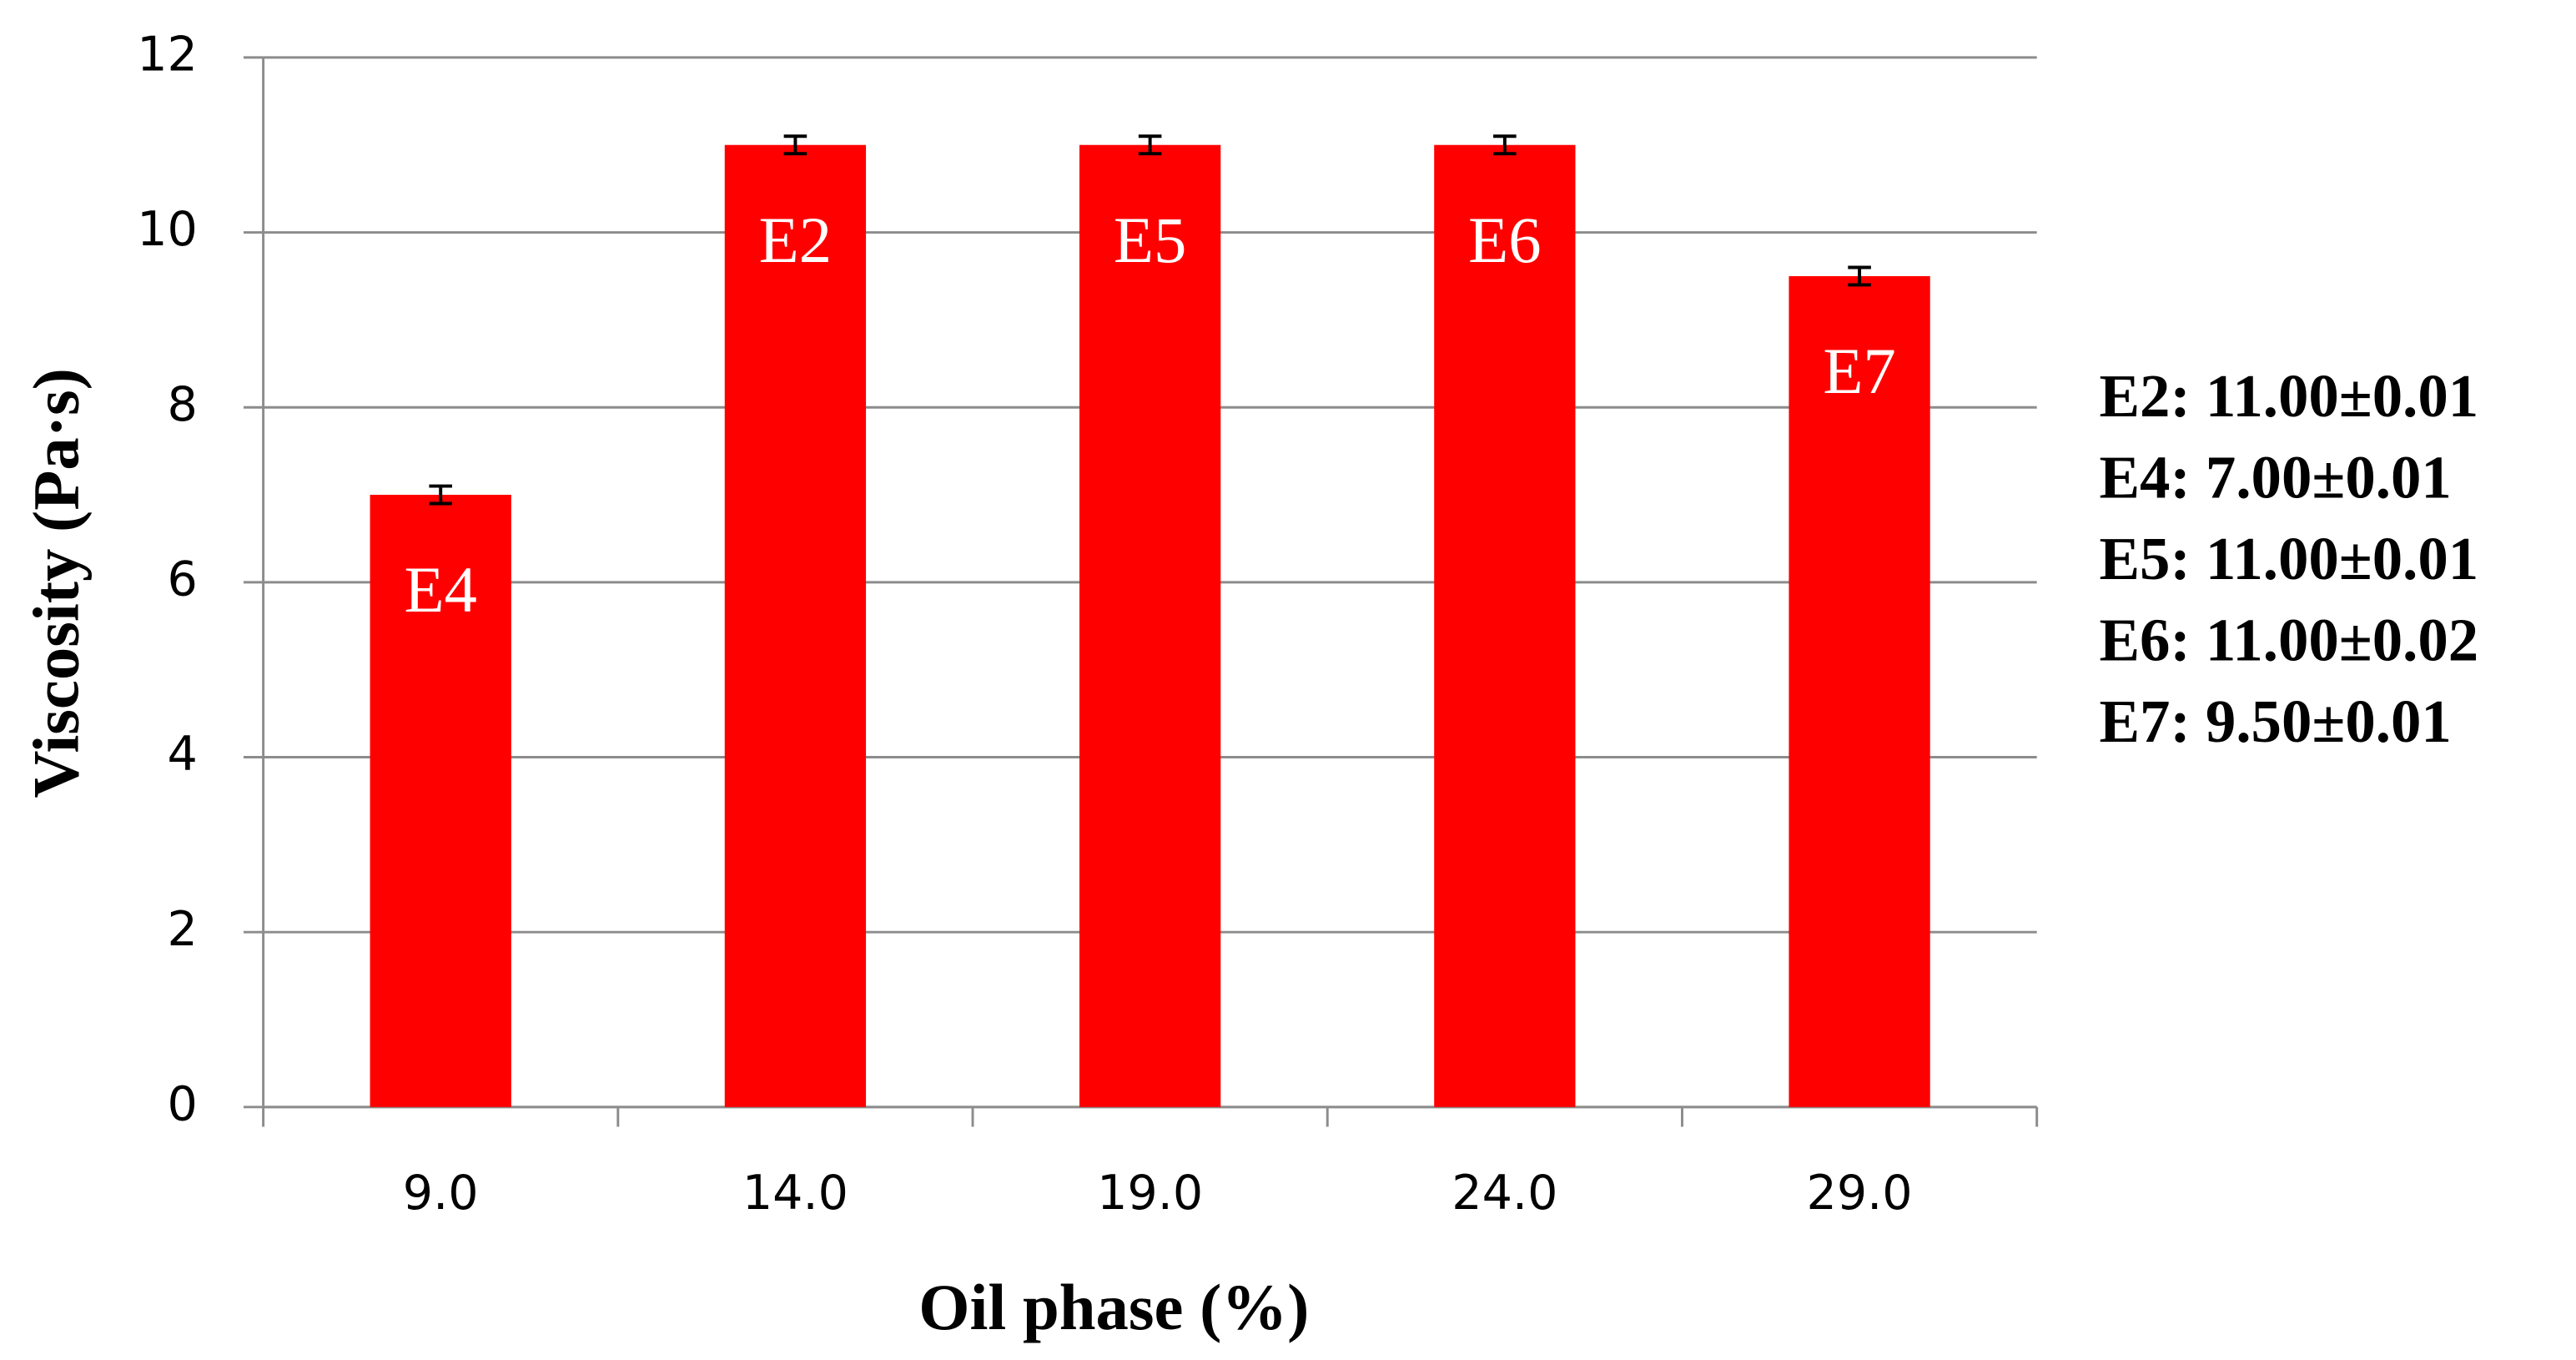  What do you see at coordinates (440, 590) in the screenshot?
I see `bar-label: E4` at bounding box center [440, 590].